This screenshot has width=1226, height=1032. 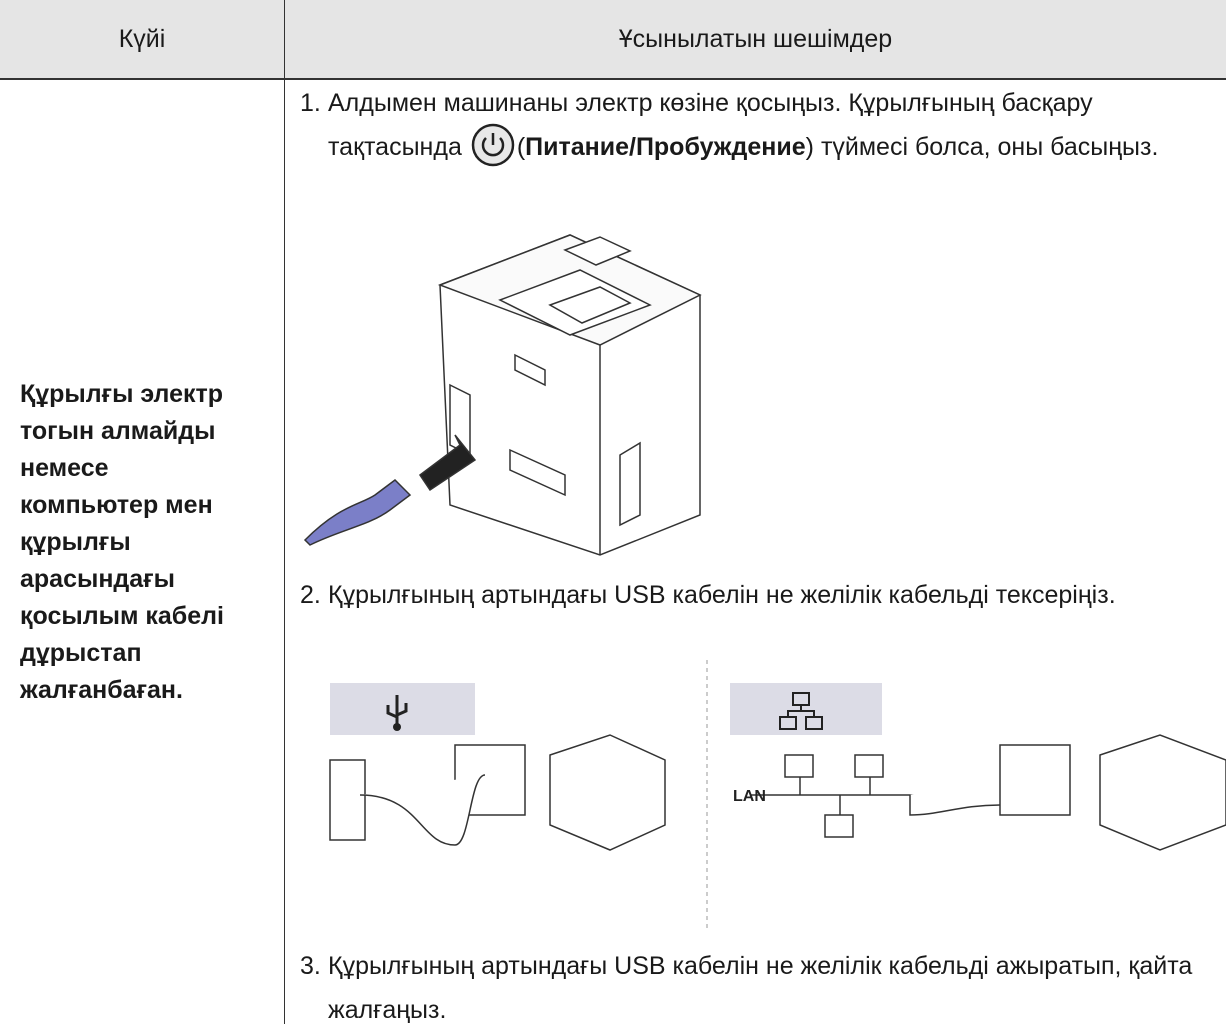 What do you see at coordinates (81, 653) in the screenshot?
I see `state-line: дұрыстап` at bounding box center [81, 653].